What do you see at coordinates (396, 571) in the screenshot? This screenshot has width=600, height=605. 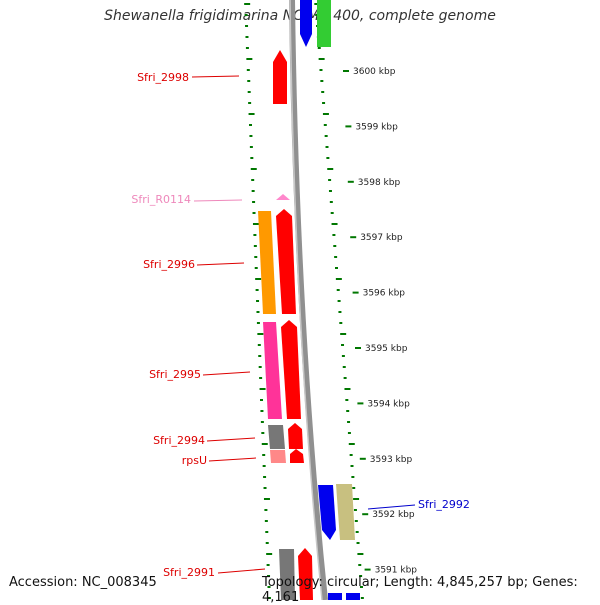 I see `scale-tick-label: 3591 kbp` at bounding box center [396, 571].